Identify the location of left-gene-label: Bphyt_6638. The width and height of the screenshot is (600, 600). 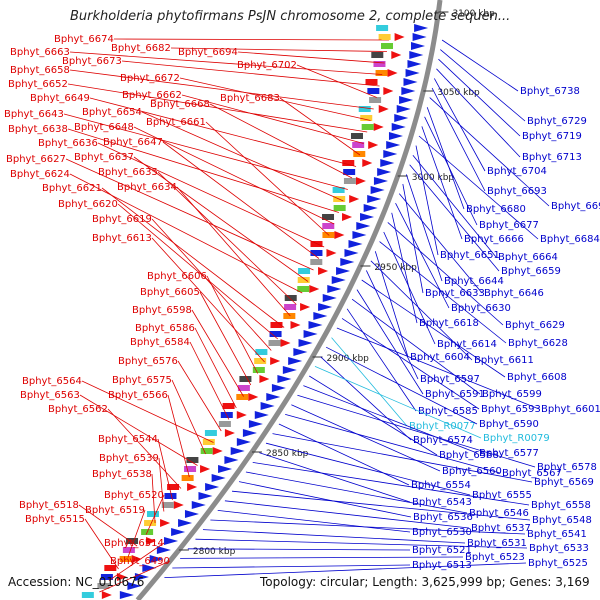
(38, 129).